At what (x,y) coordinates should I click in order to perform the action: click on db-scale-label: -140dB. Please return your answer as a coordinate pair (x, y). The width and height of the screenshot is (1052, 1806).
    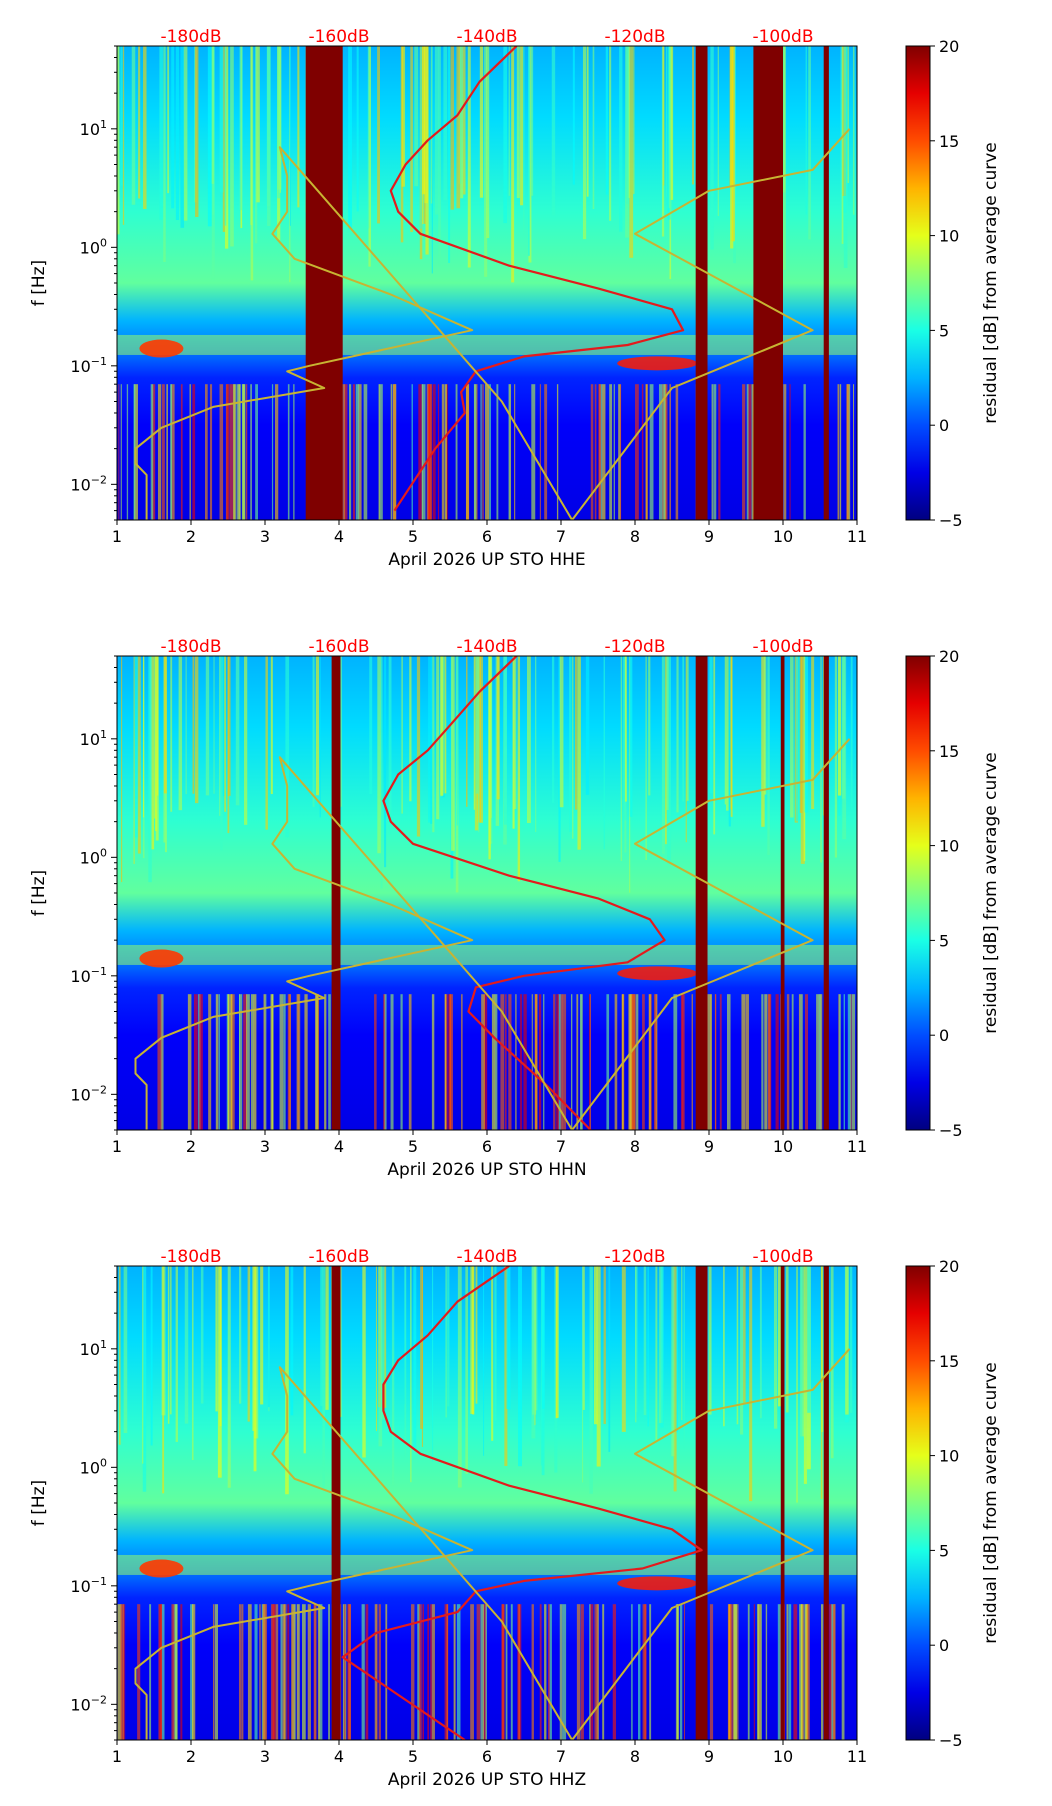
    Looking at the image, I should click on (486, 1257).